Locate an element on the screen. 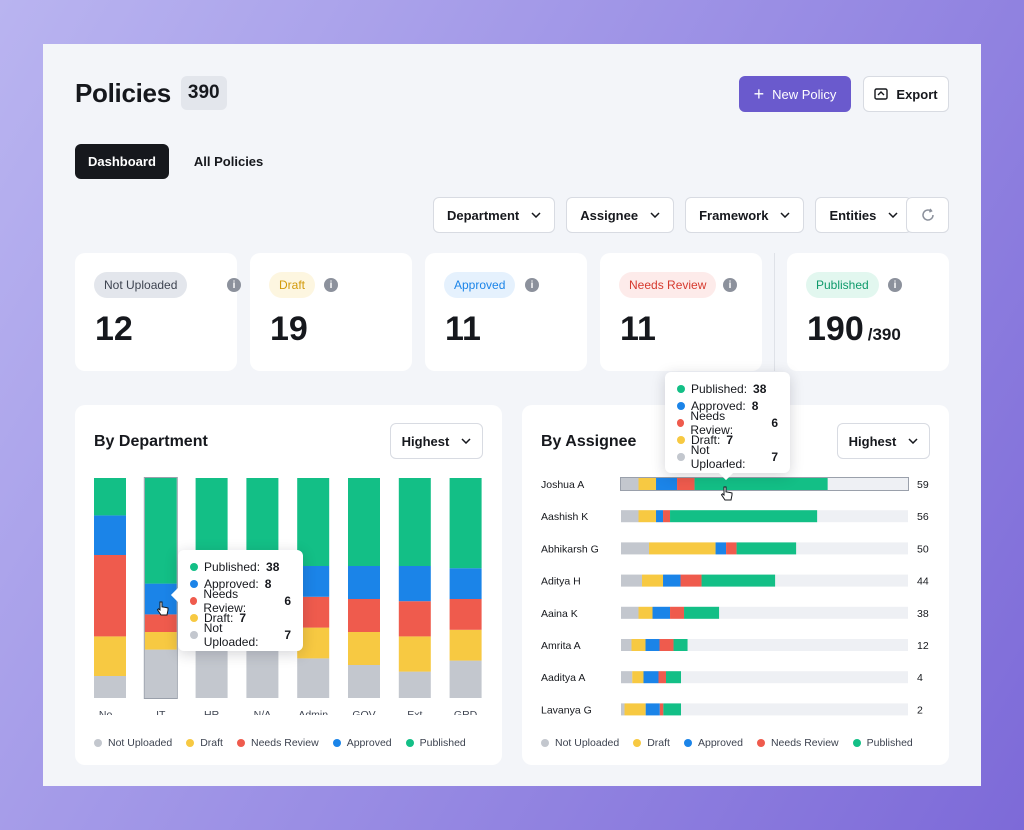  filter-department: Department is located at coordinates (494, 215).